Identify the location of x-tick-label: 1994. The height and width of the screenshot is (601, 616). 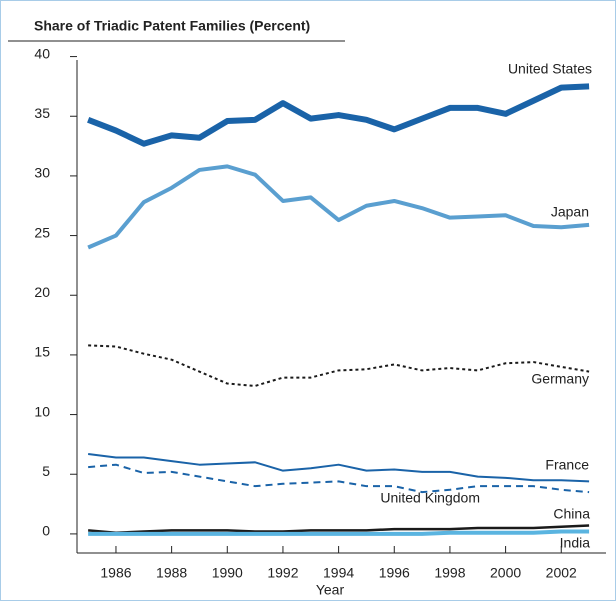
(338, 573).